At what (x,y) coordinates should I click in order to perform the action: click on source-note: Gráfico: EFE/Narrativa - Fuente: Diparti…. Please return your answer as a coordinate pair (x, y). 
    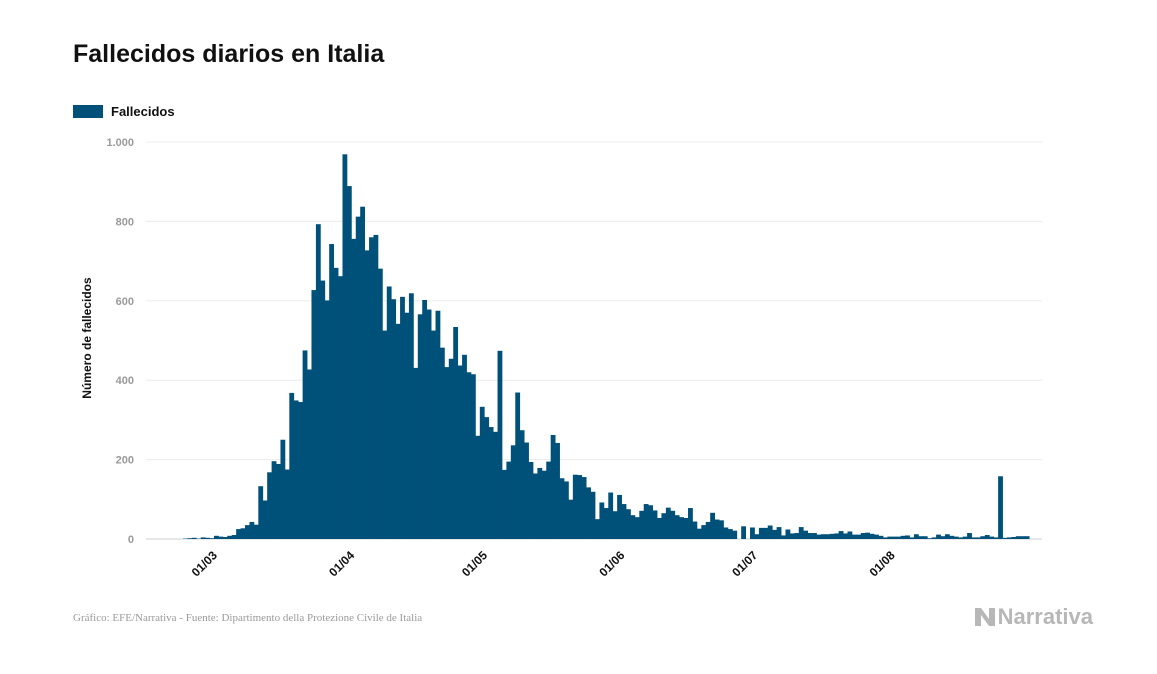
    Looking at the image, I should click on (248, 618).